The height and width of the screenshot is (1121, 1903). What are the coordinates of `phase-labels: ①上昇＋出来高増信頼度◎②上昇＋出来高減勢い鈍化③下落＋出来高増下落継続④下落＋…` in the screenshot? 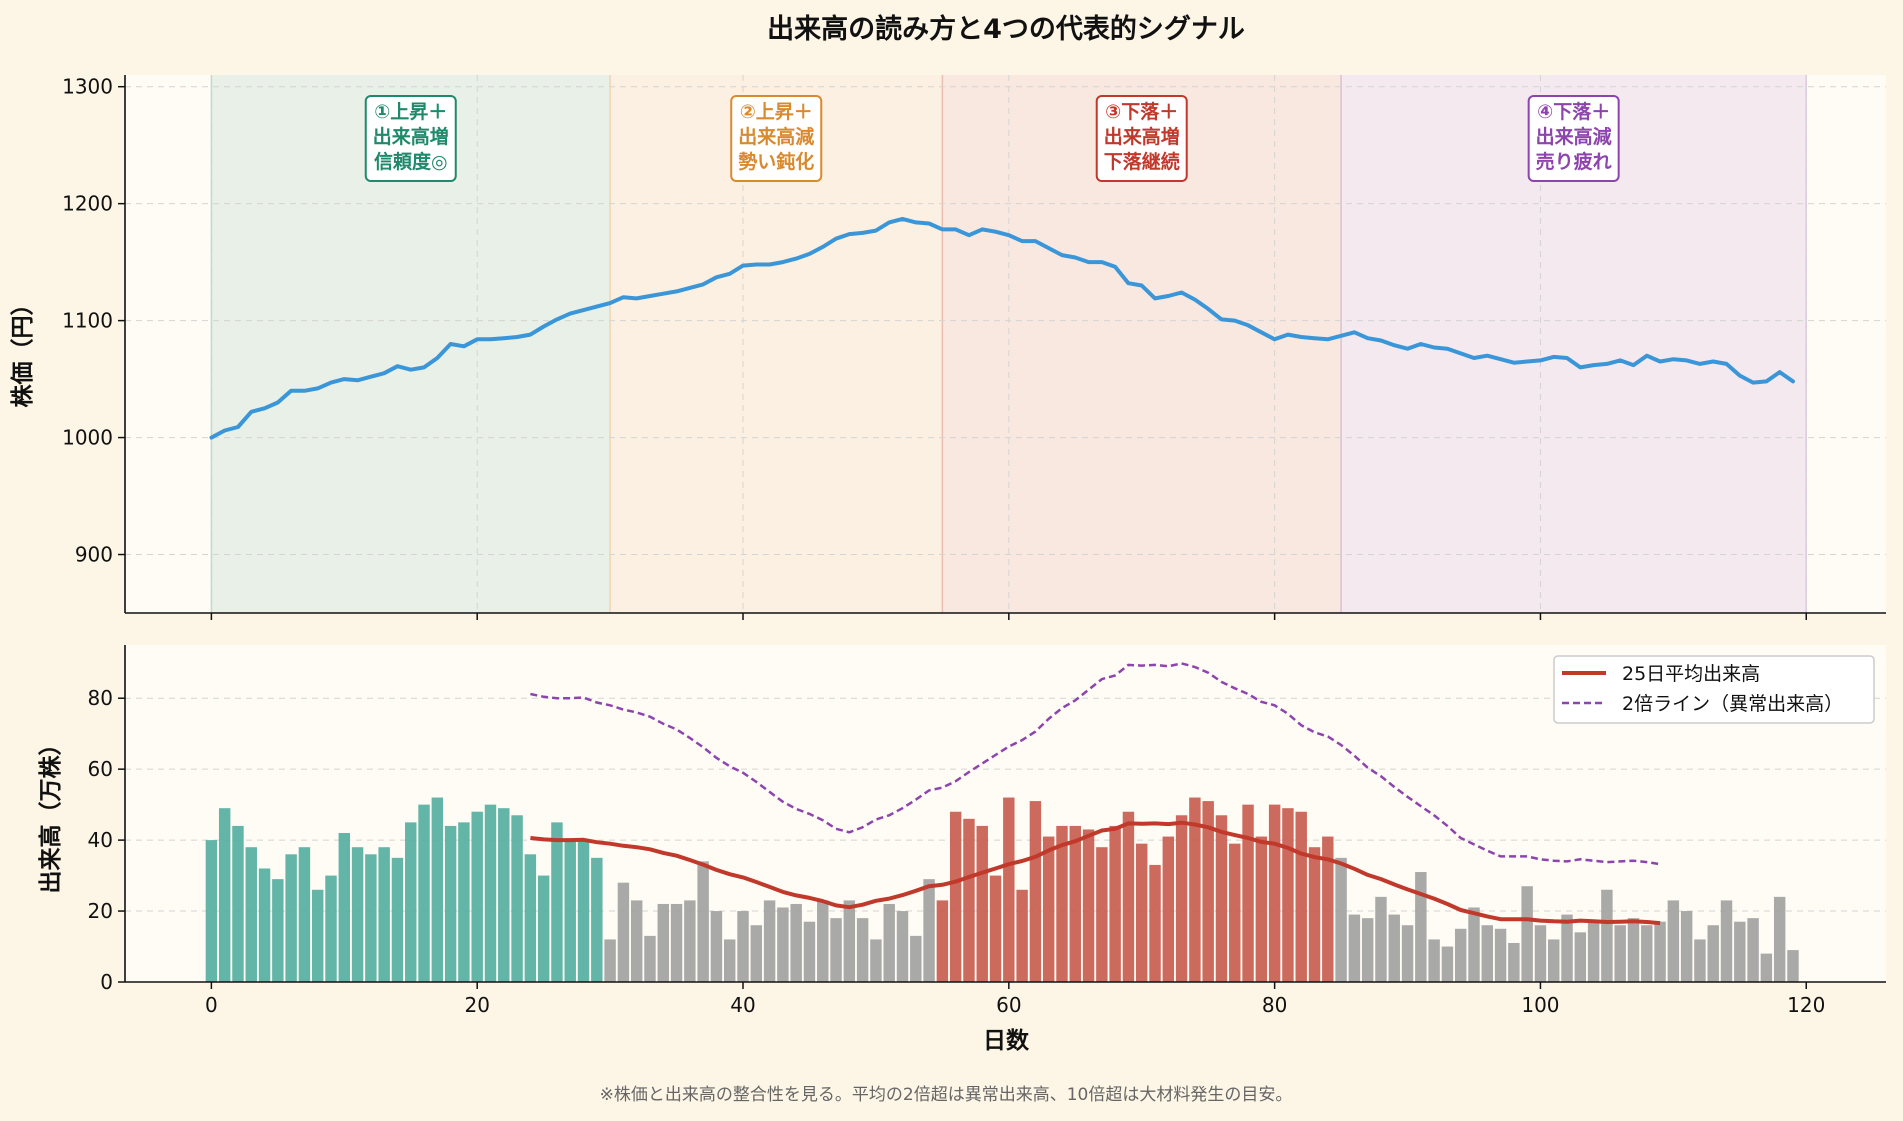 It's located at (992, 138).